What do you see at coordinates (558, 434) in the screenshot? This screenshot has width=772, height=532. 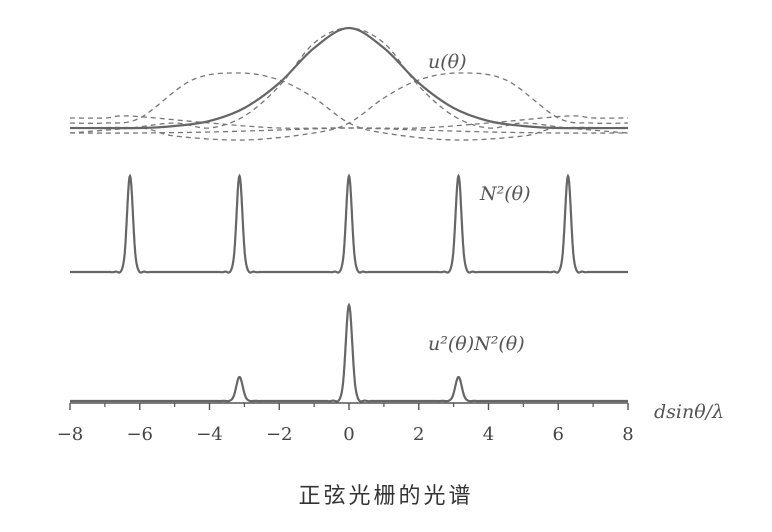 I see `x-tick-label-7: 6` at bounding box center [558, 434].